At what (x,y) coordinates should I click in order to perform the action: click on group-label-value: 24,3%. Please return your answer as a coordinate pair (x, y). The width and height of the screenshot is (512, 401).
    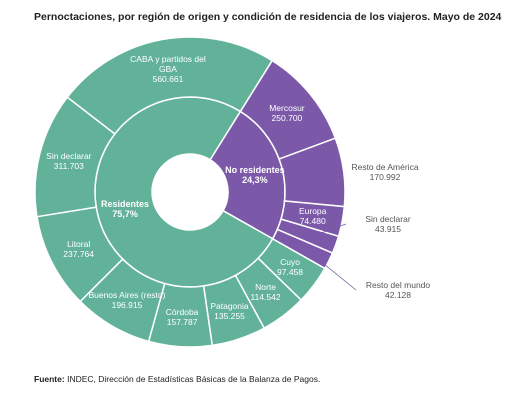
    Looking at the image, I should click on (255, 180).